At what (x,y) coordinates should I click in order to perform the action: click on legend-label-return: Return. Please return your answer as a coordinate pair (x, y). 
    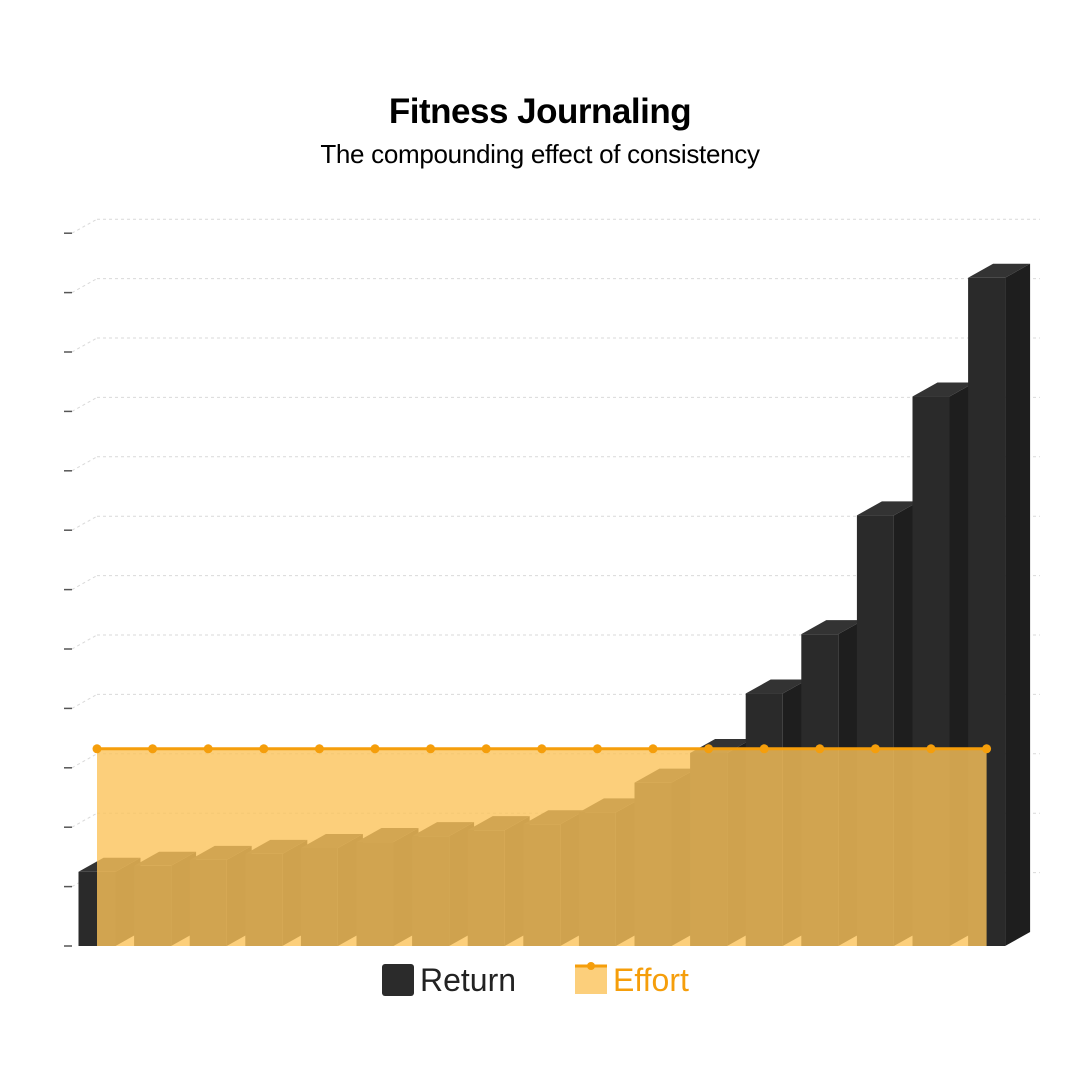
    Looking at the image, I should click on (468, 979).